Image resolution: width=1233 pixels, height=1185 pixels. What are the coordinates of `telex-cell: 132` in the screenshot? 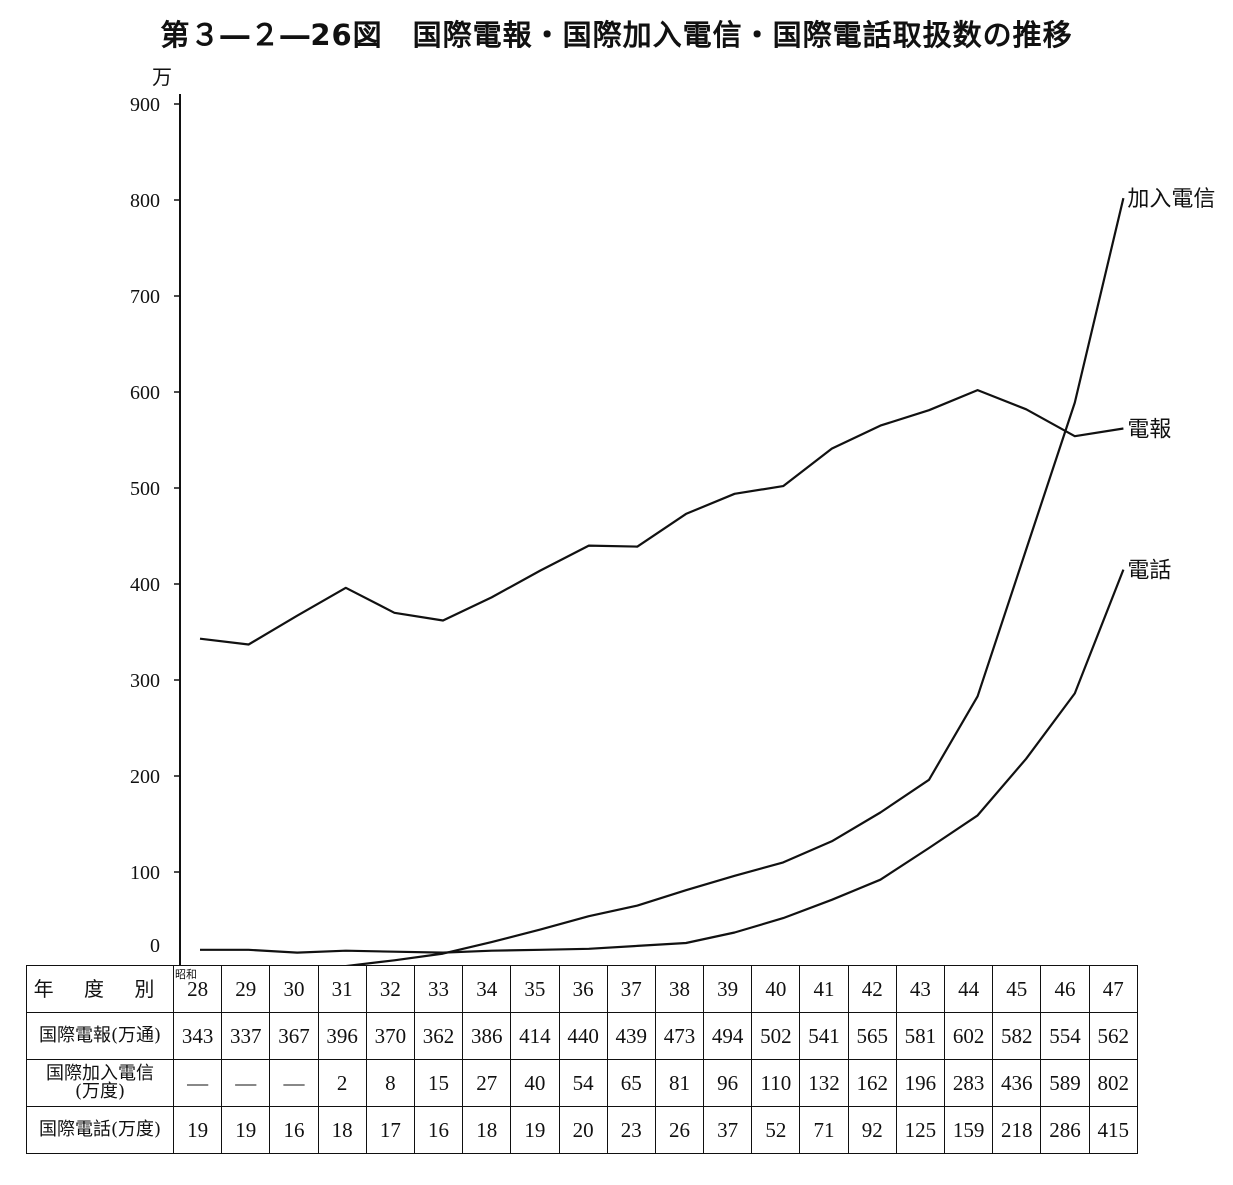 It's located at (824, 1083).